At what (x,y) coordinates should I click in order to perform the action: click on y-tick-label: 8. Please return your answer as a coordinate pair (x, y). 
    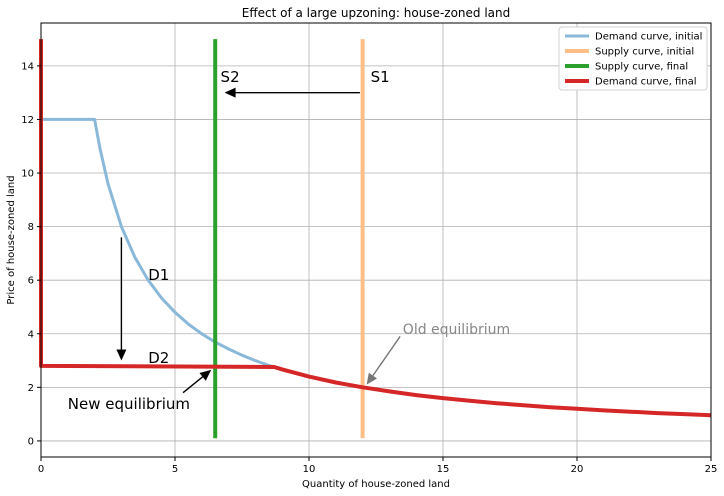
    Looking at the image, I should click on (31, 227).